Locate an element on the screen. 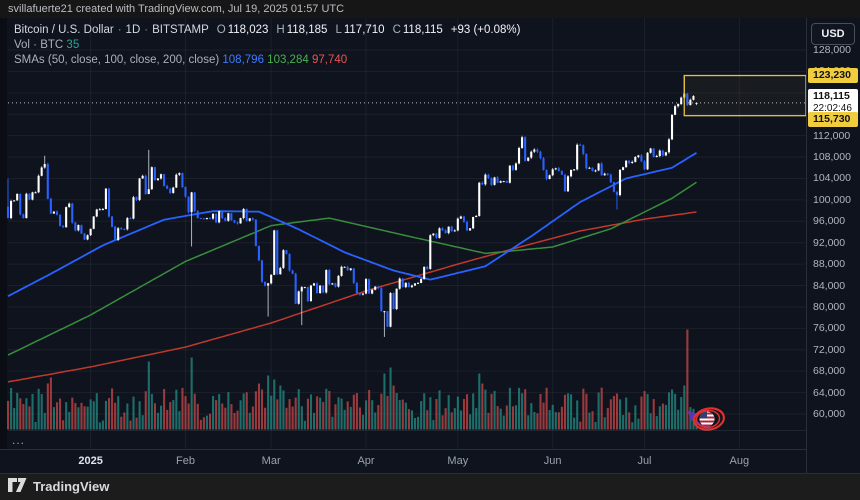 The image size is (860, 500). price-tick: 96,000 is located at coordinates (829, 221).